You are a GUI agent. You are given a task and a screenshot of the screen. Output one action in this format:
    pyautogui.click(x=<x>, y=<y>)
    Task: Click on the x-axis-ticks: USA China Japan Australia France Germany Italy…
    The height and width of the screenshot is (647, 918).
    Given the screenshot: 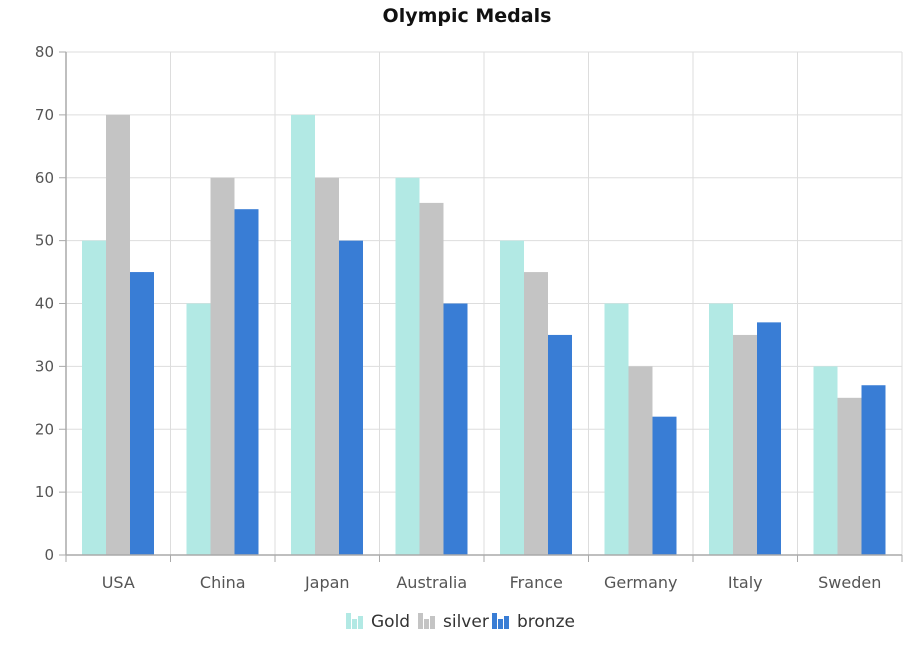 What is the action you would take?
    pyautogui.click(x=484, y=573)
    